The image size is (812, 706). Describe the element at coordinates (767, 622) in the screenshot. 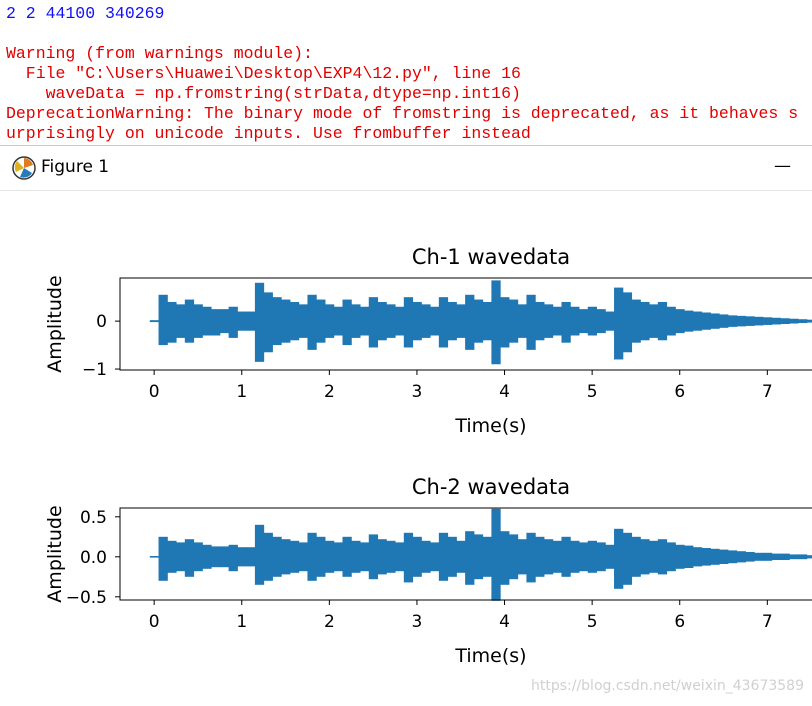

I see `x-tick-label: 7` at that location.